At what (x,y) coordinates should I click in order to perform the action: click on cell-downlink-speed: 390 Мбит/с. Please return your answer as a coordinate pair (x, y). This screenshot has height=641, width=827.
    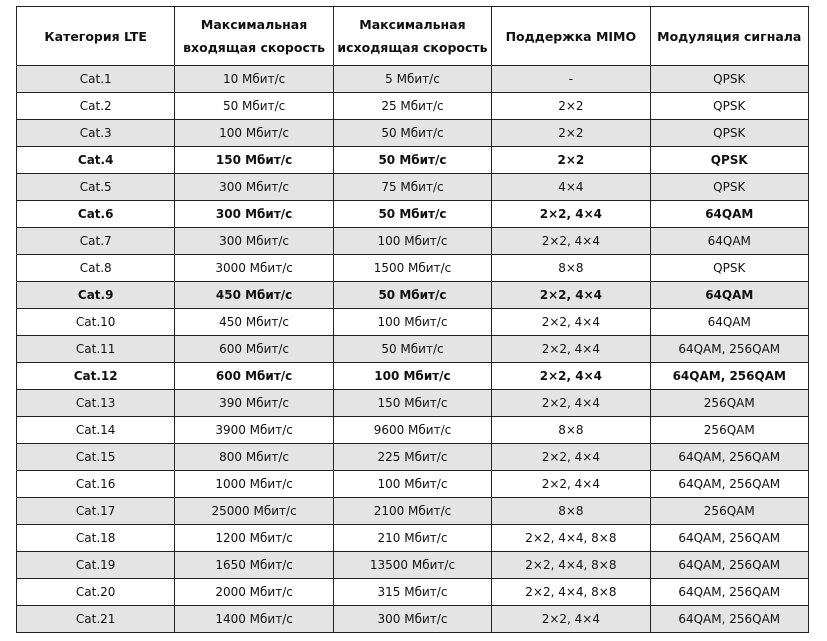
    Looking at the image, I should click on (254, 403).